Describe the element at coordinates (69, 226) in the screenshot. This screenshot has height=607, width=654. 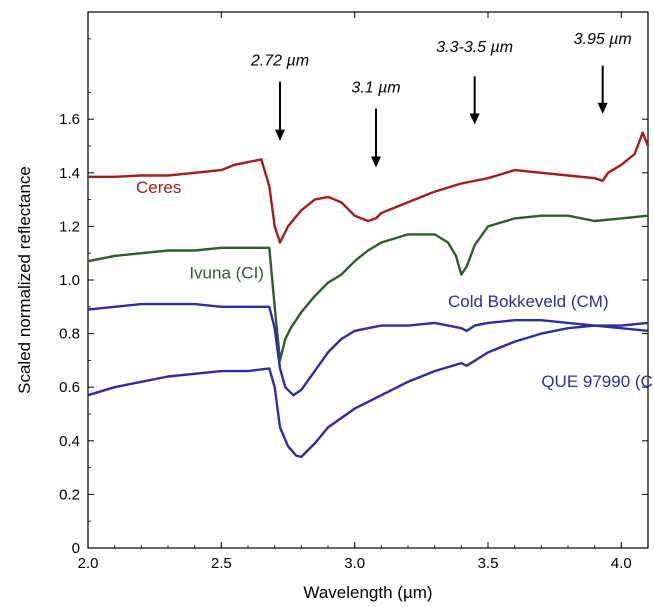
I see `y-tick-label: 1.2` at that location.